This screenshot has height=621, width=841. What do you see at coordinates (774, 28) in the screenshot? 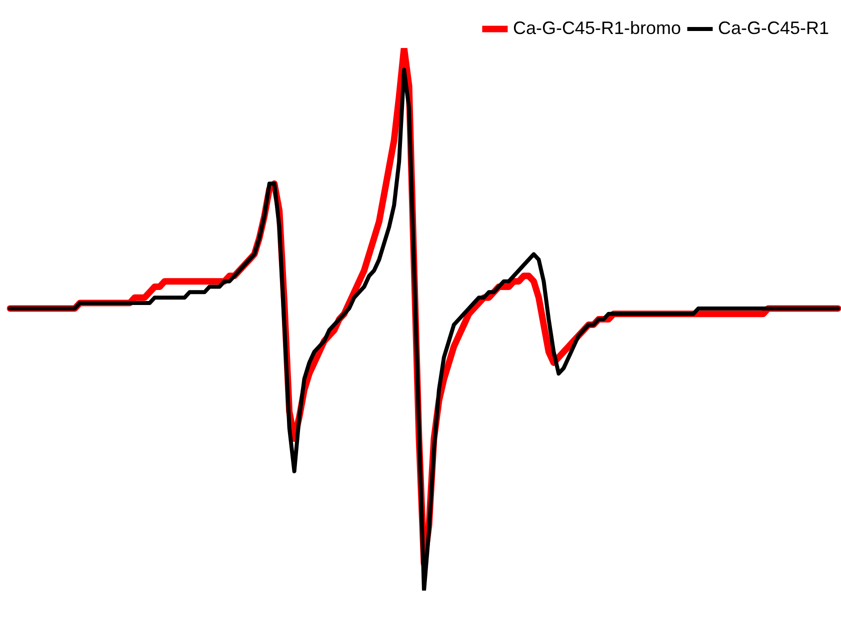
I see `legend-label: Ca-G-C45-R1` at bounding box center [774, 28].